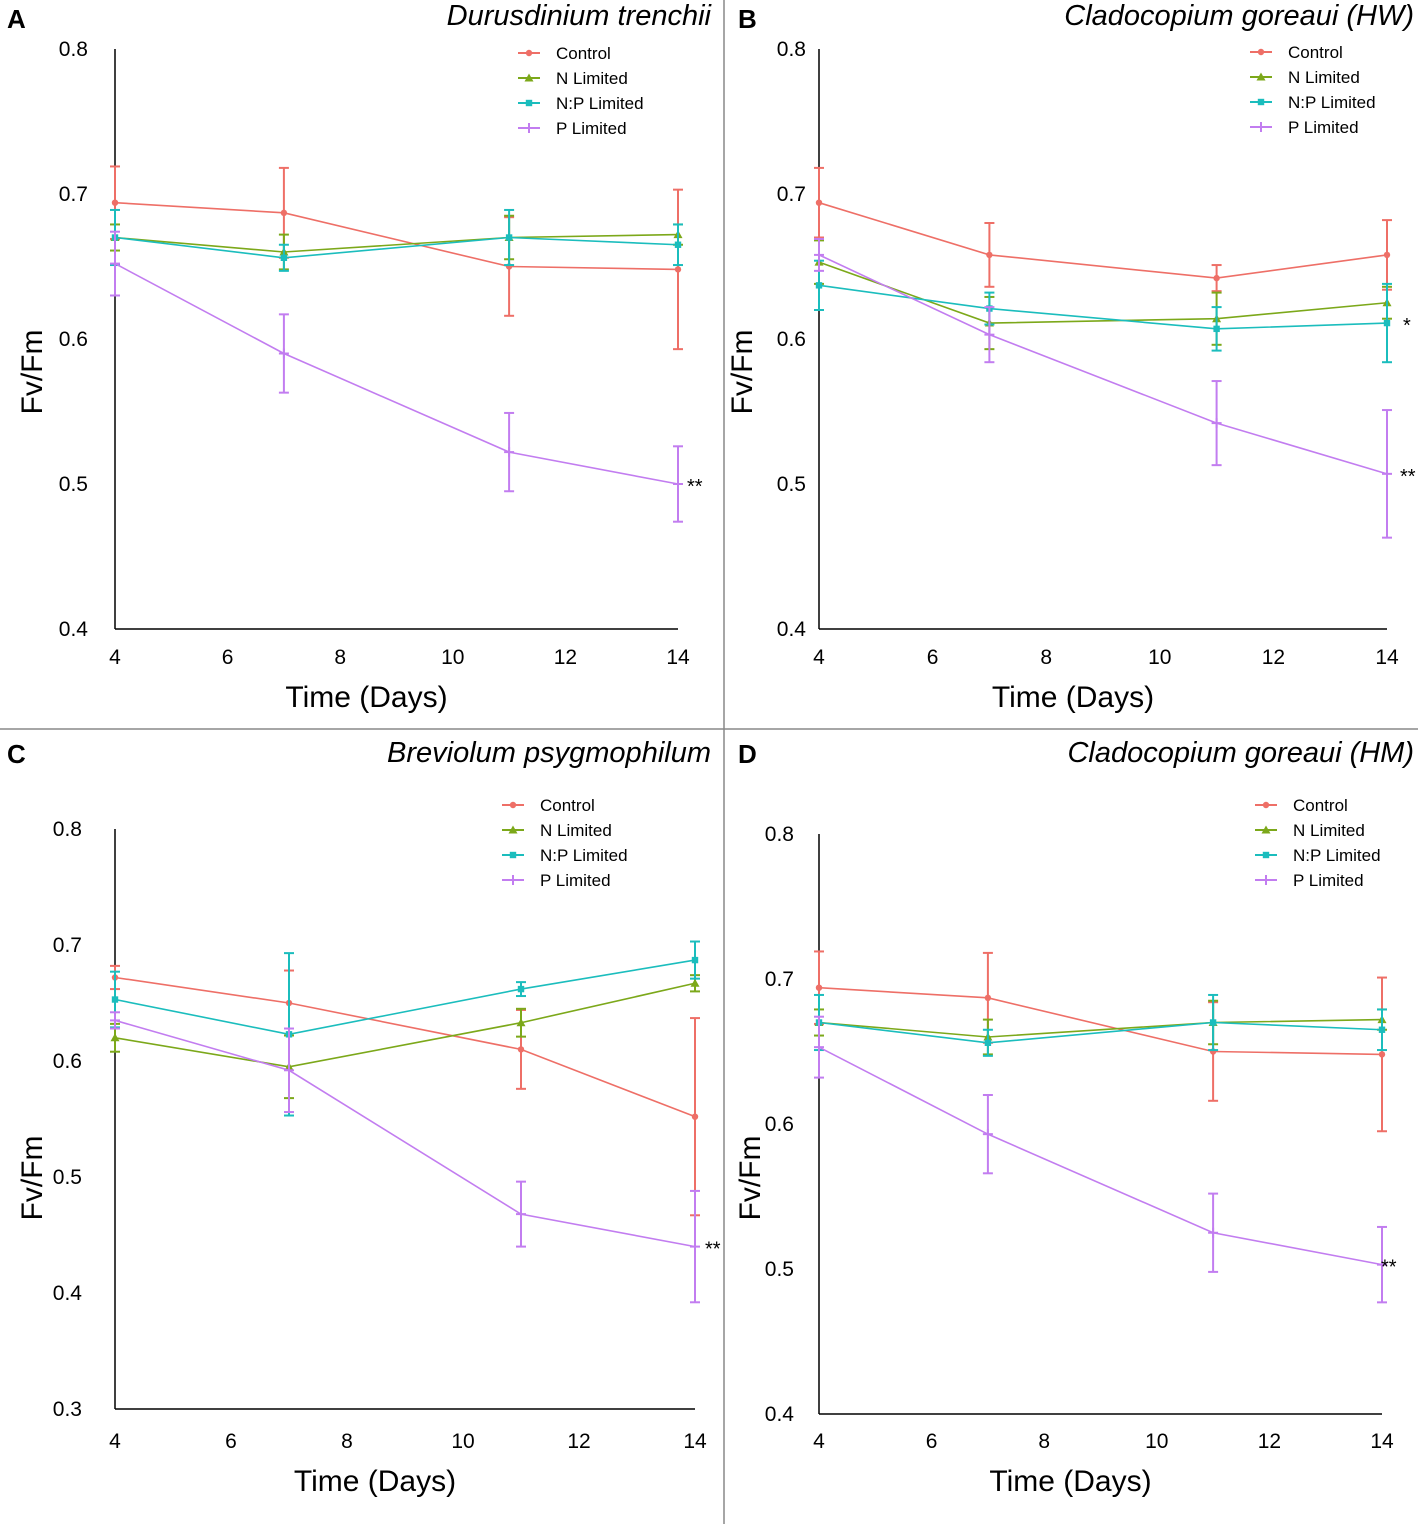 The height and width of the screenshot is (1524, 1418). Describe the element at coordinates (529, 103) in the screenshot. I see `panel-a-legend-n-p-limited-marker` at that location.